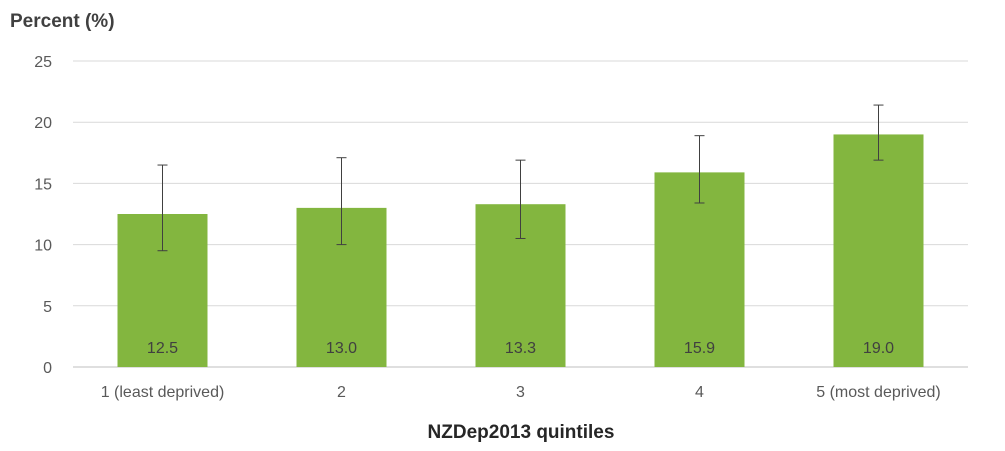 The width and height of the screenshot is (1005, 451). What do you see at coordinates (878, 348) in the screenshot?
I see `data-label: 19.0` at bounding box center [878, 348].